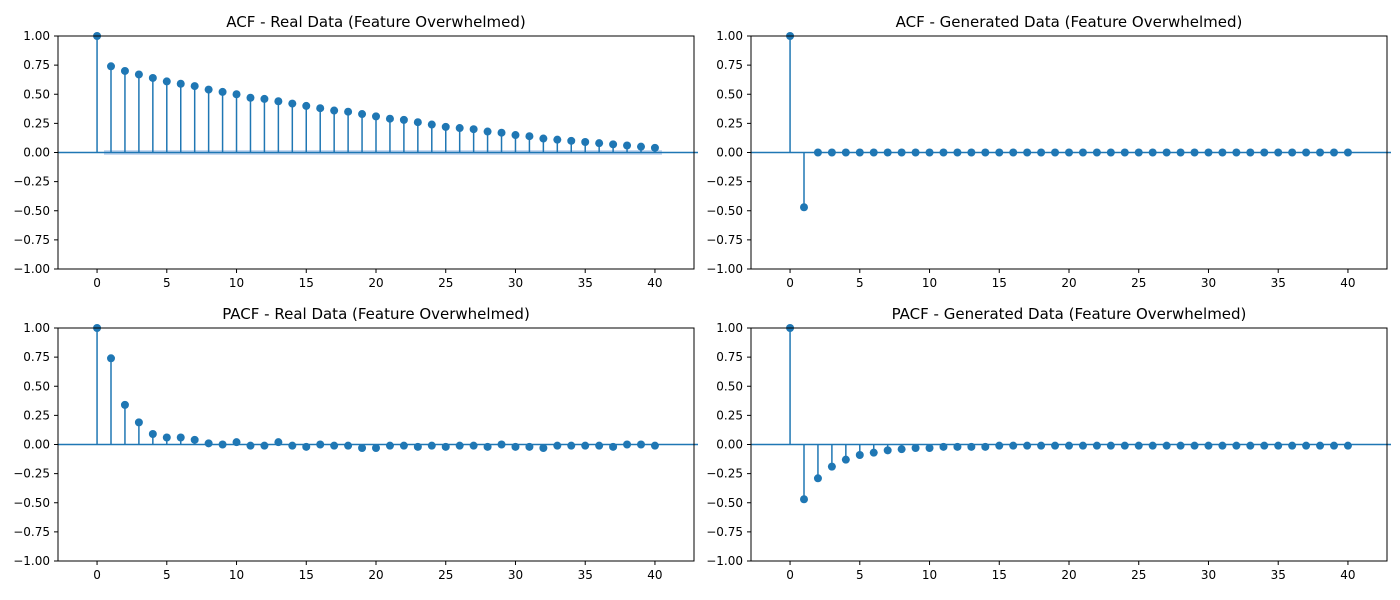 Image resolution: width=1400 pixels, height=600 pixels. What do you see at coordinates (375, 575) in the screenshot?
I see `x-tick-label: 20` at bounding box center [375, 575].